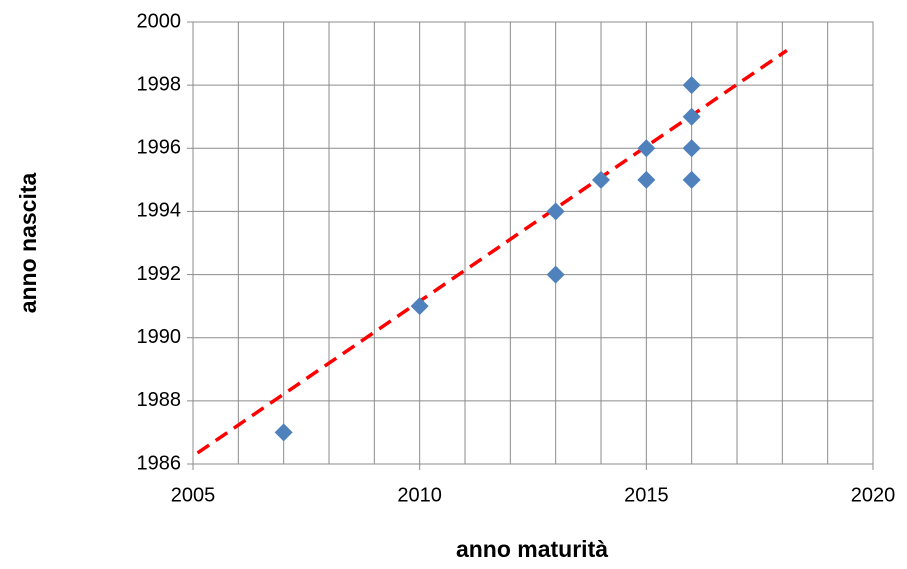 The image size is (907, 569). What do you see at coordinates (646, 495) in the screenshot?
I see `x-tick-label: 2015` at bounding box center [646, 495].